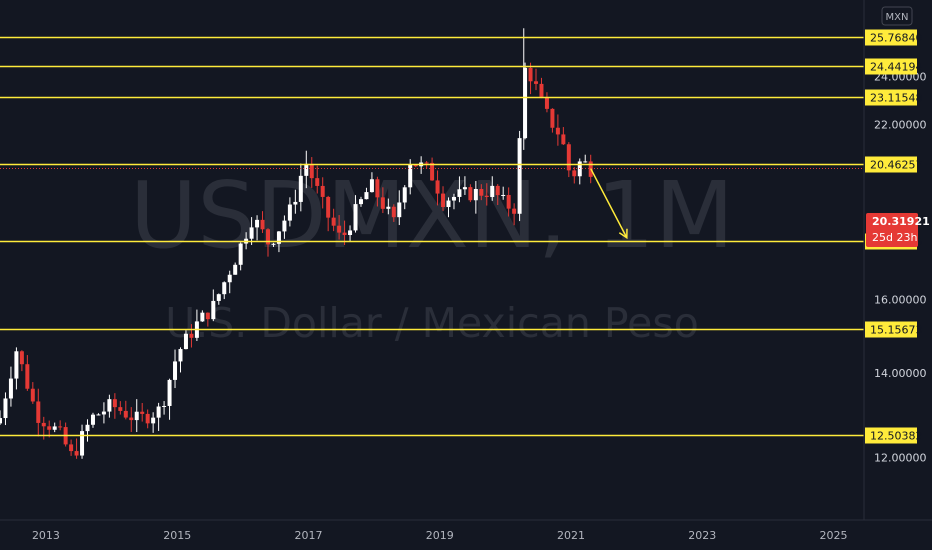 Image resolution: width=932 pixels, height=550 pixels. I want to click on price-tick-label: 12.00000, so click(900, 458).